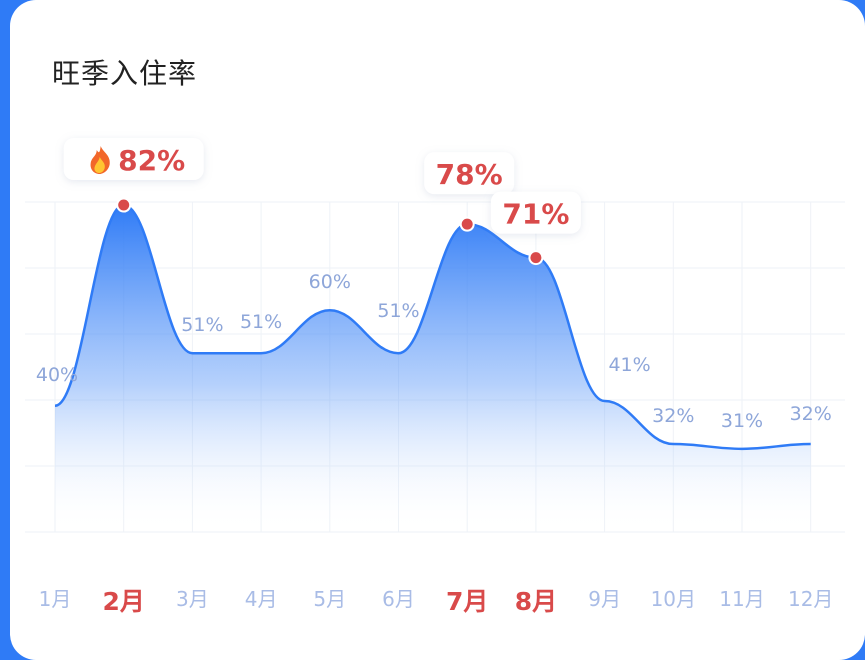 The height and width of the screenshot is (660, 865). What do you see at coordinates (810, 599) in the screenshot?
I see `x-tick-label: 12月` at bounding box center [810, 599].